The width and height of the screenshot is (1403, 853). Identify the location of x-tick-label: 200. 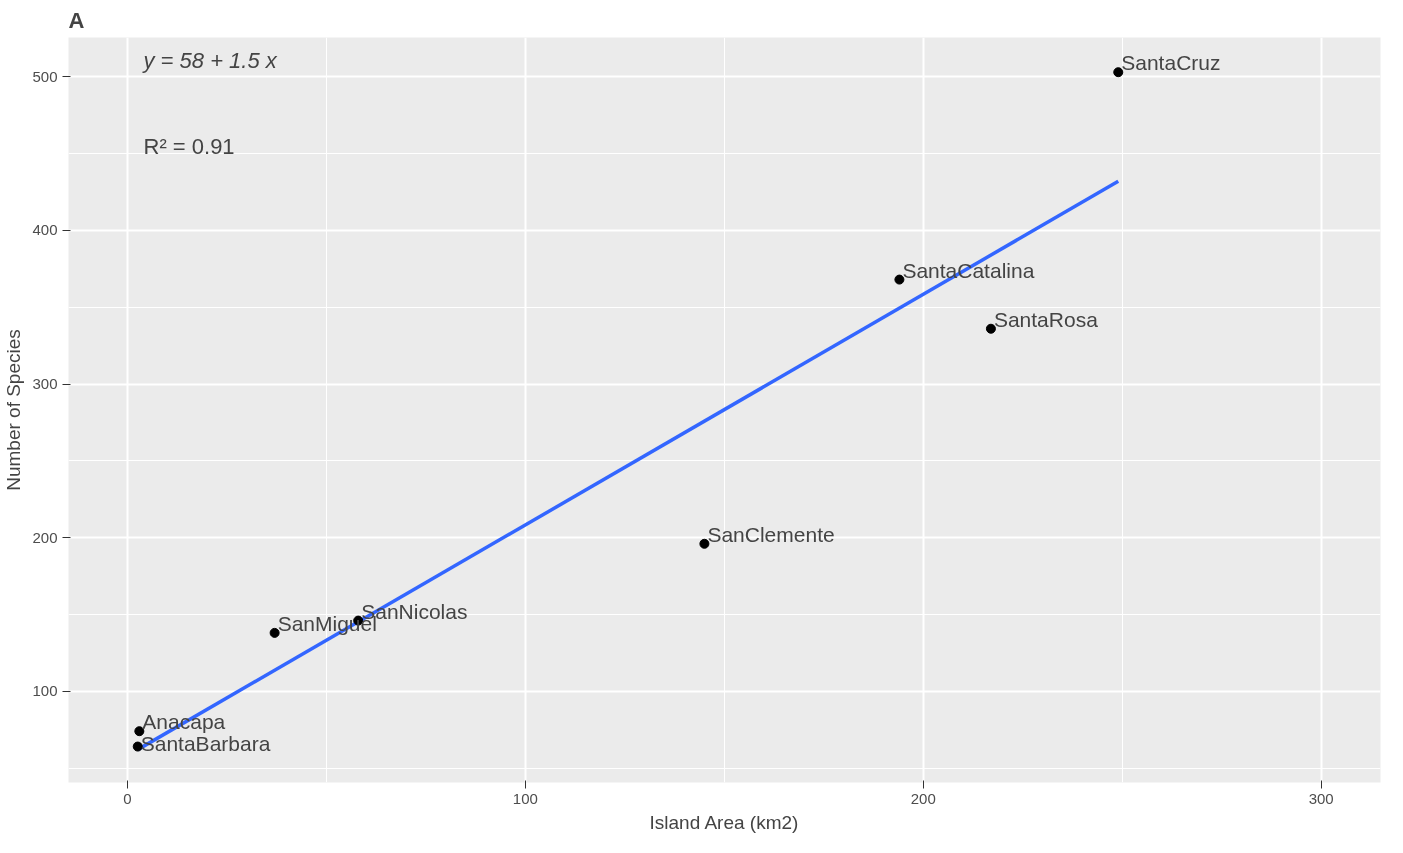
(923, 798).